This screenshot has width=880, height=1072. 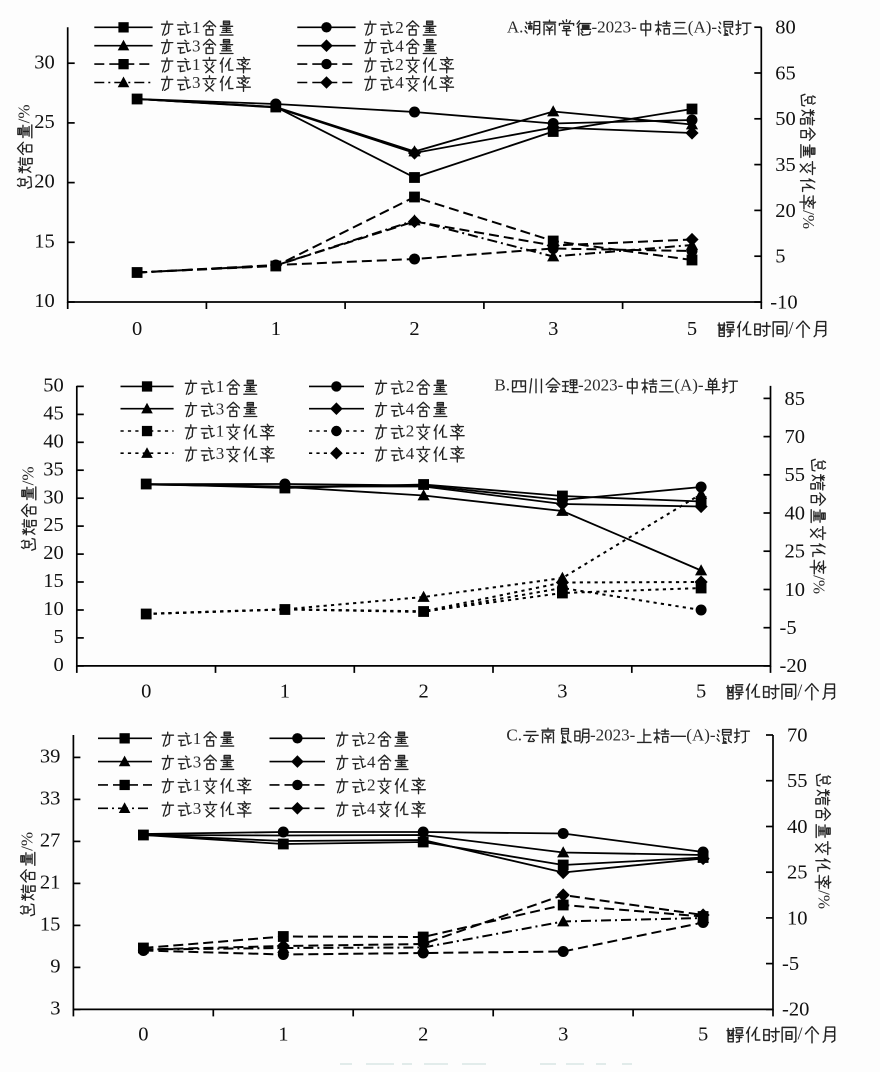 What do you see at coordinates (795, 399) in the screenshot?
I see `svg-text: 85` at bounding box center [795, 399].